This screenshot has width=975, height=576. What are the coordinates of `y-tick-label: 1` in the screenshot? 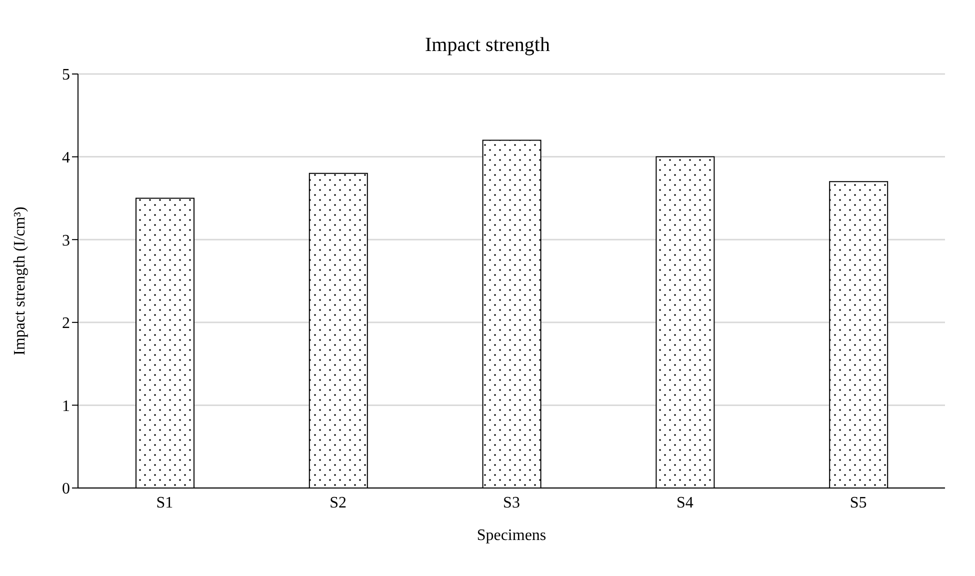 It's located at (66, 406).